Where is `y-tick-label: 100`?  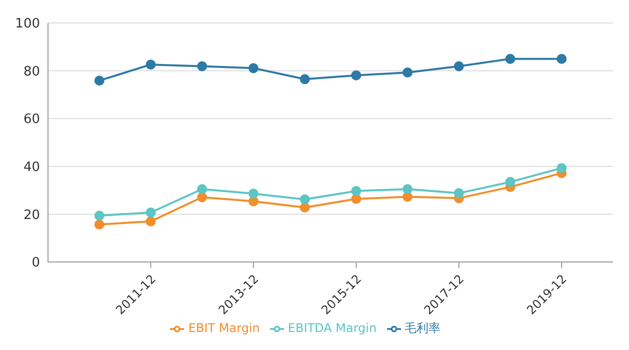 y-tick-label: 100 is located at coordinates (27, 24).